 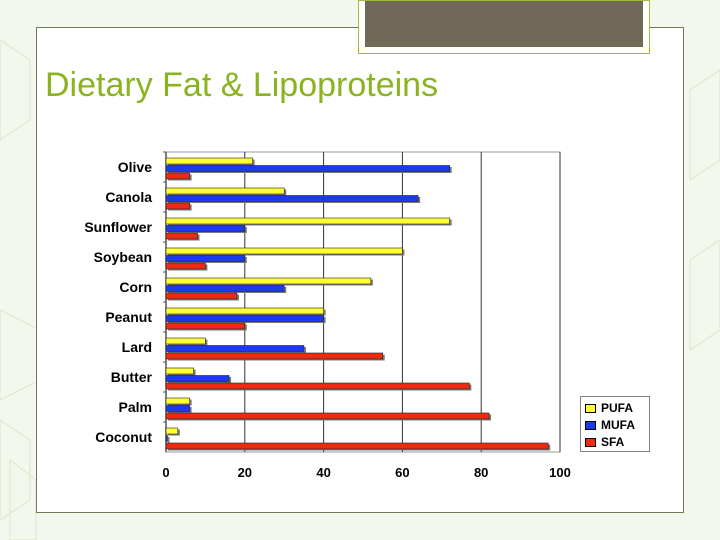 I want to click on category-label: Olive, so click(x=135, y=167).